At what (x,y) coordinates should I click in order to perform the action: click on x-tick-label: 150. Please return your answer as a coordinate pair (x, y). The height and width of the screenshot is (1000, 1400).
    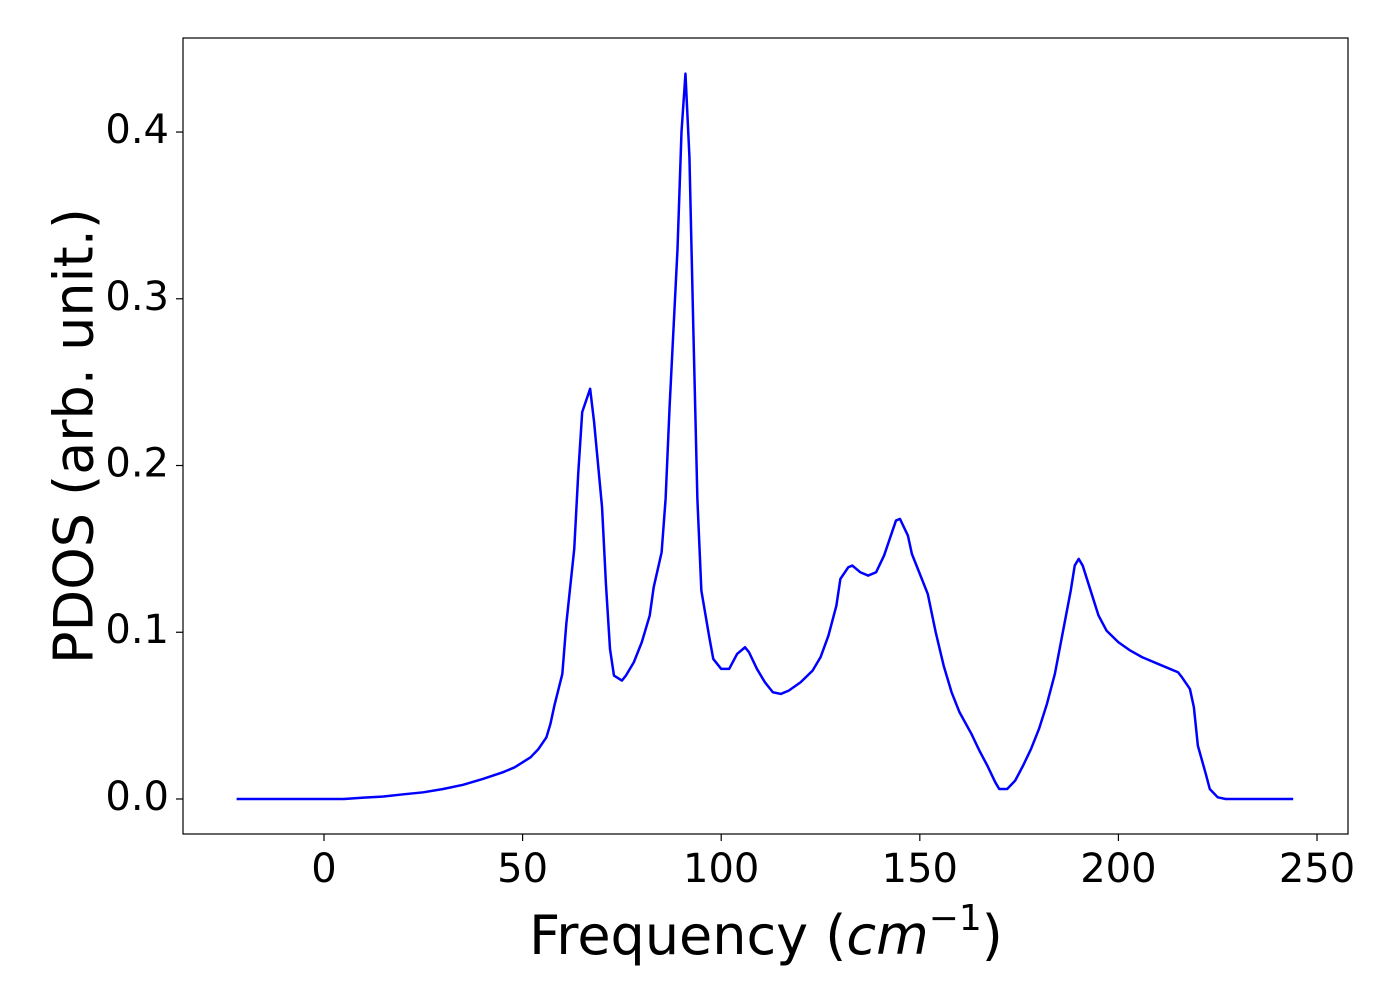
    Looking at the image, I should click on (920, 869).